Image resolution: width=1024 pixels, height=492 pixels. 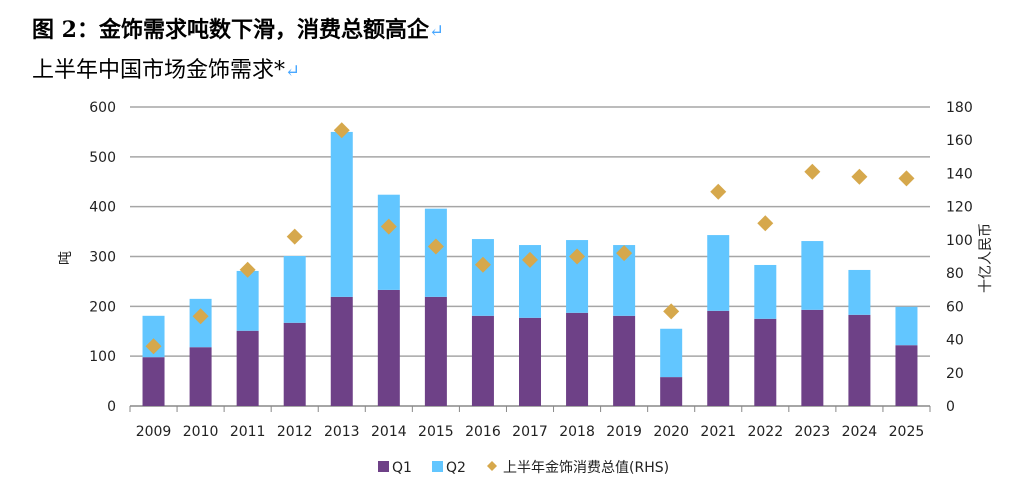 I want to click on x-tick-label: 2021, so click(x=718, y=432).